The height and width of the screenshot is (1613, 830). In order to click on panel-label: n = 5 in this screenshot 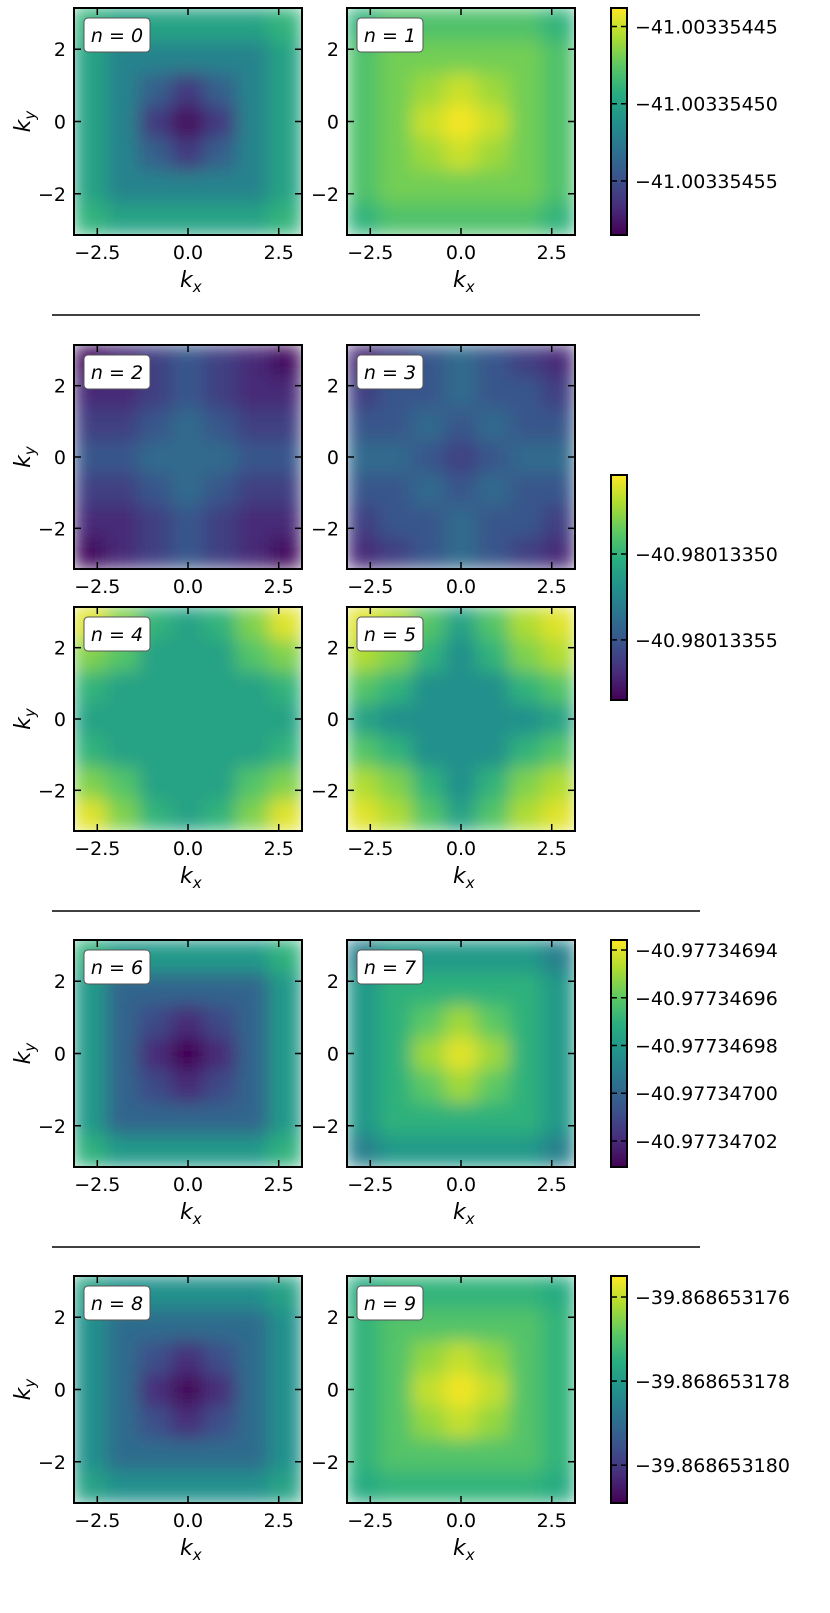, I will do `click(390, 635)`.